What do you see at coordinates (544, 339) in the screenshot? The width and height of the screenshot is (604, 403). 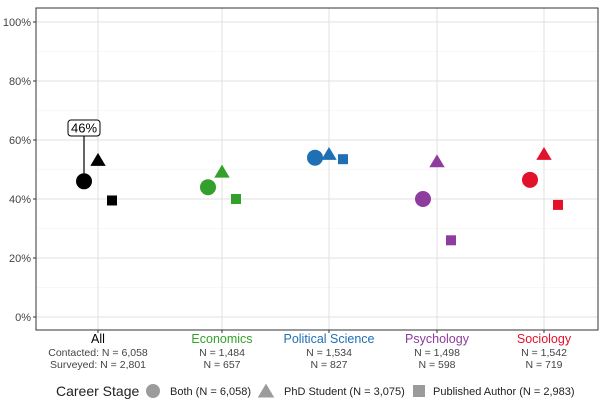 I see `x-category-label: Sociology` at bounding box center [544, 339].